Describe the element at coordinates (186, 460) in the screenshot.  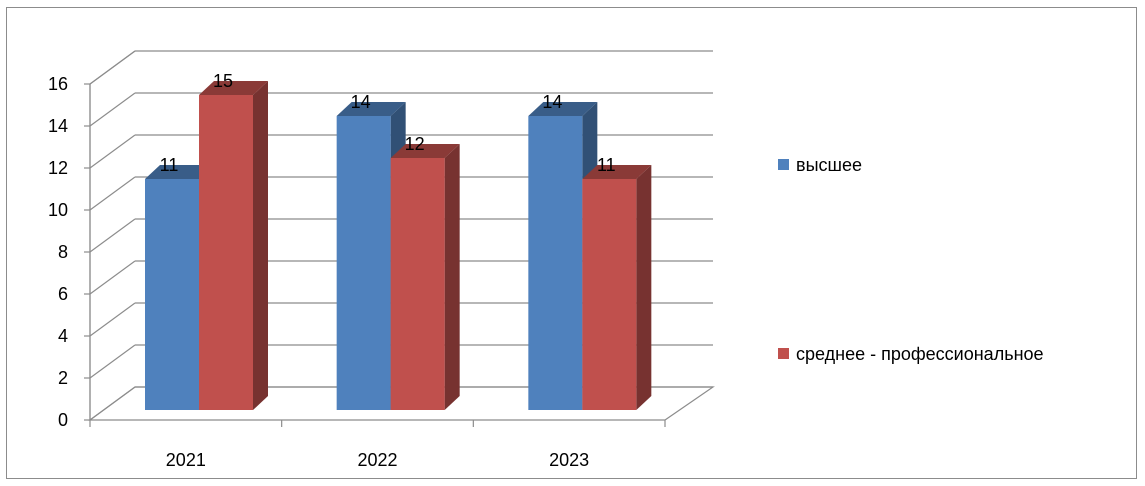
I see `x-tick-label: 2021` at that location.